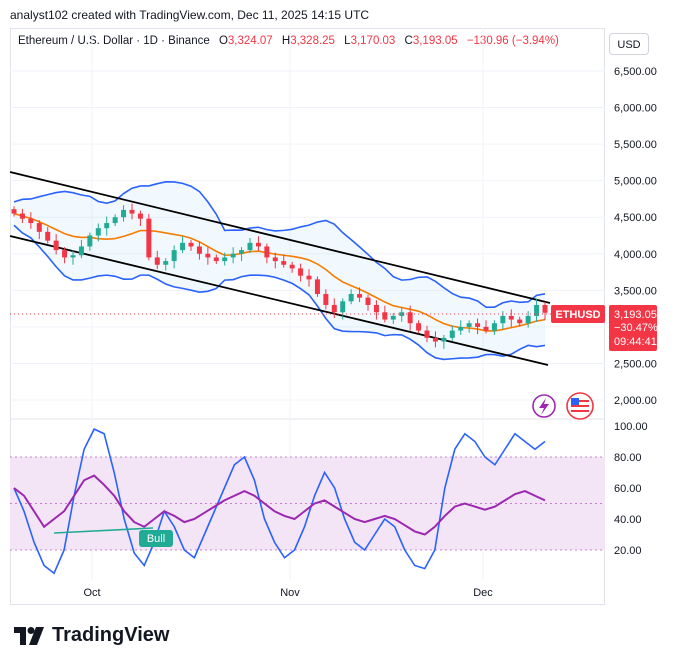 The image size is (681, 666). What do you see at coordinates (635, 255) in the screenshot?
I see `price-tick-label: 4,000.00` at bounding box center [635, 255].